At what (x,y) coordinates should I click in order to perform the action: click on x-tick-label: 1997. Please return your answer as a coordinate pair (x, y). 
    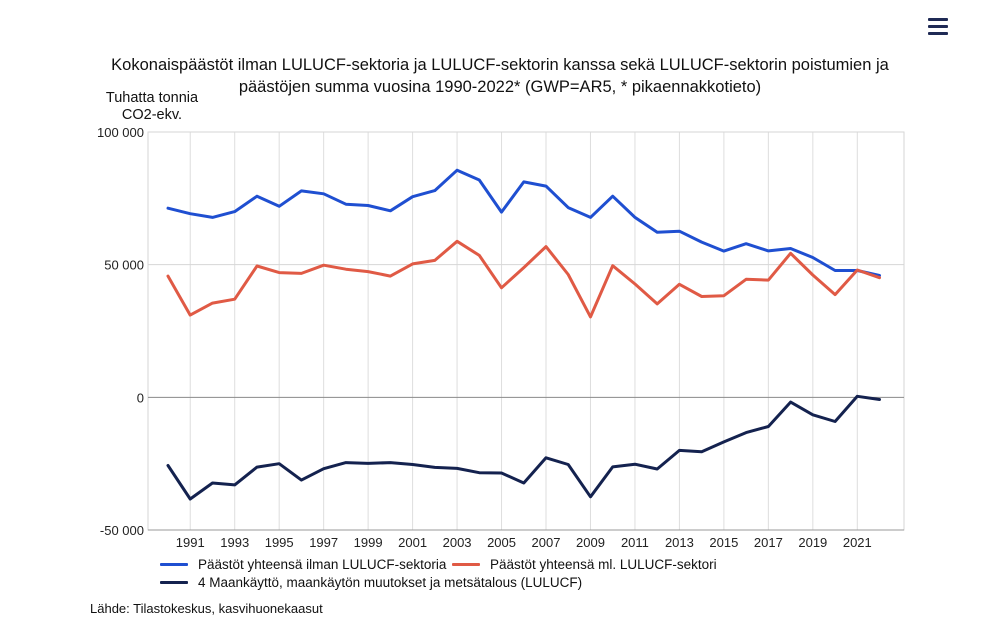
    Looking at the image, I should click on (323, 542).